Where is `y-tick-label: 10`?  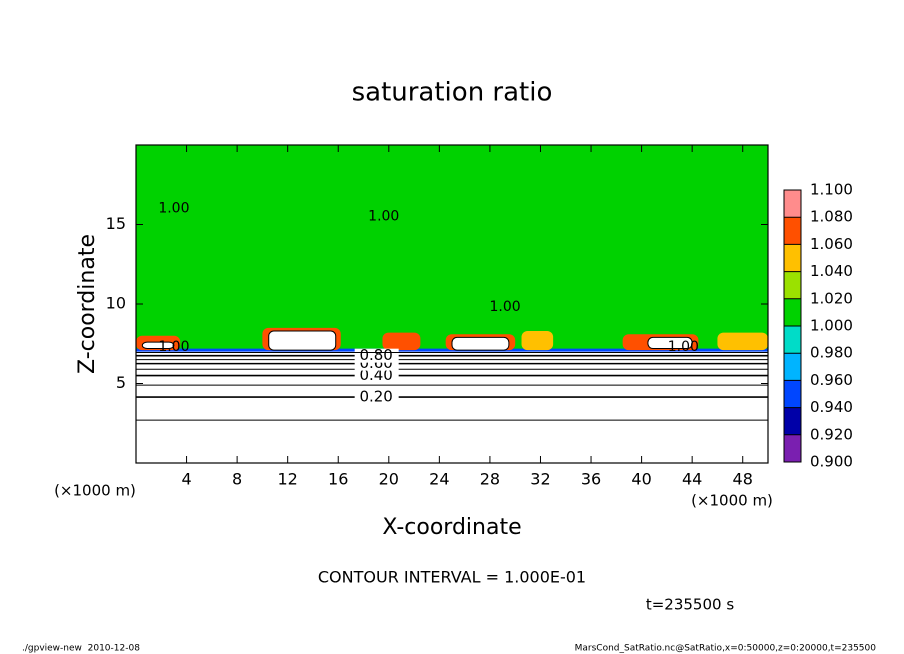 y-tick-label: 10 is located at coordinates (116, 303).